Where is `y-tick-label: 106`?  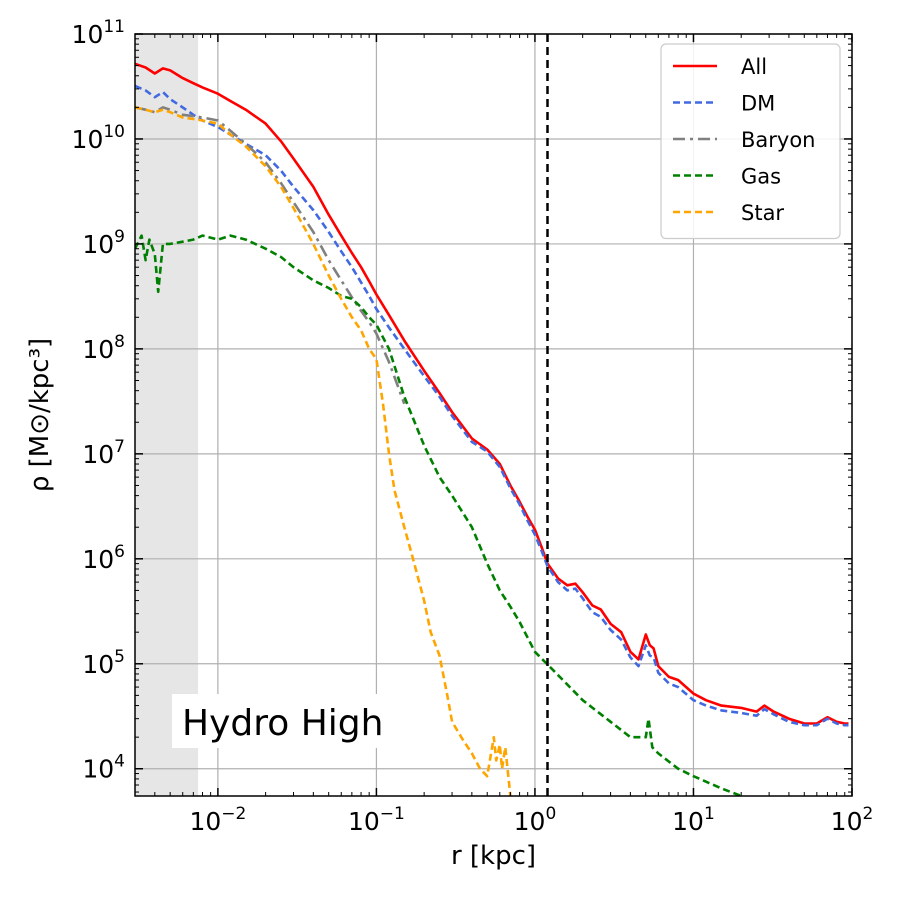
y-tick-label: 106 is located at coordinates (103, 558).